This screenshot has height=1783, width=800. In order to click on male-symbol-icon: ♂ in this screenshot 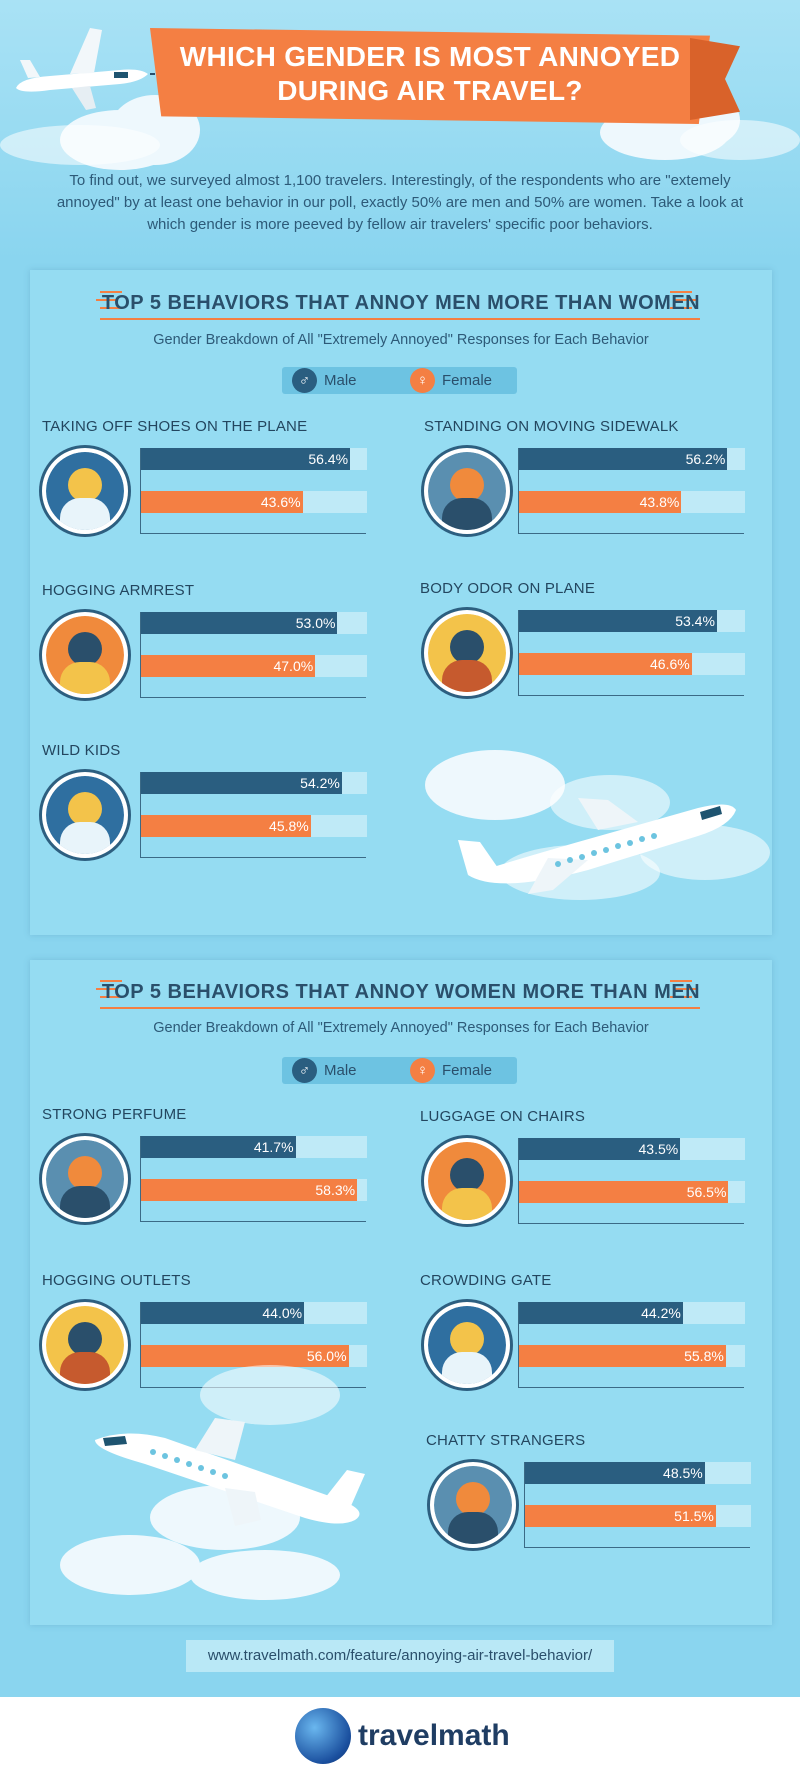, I will do `click(304, 380)`.